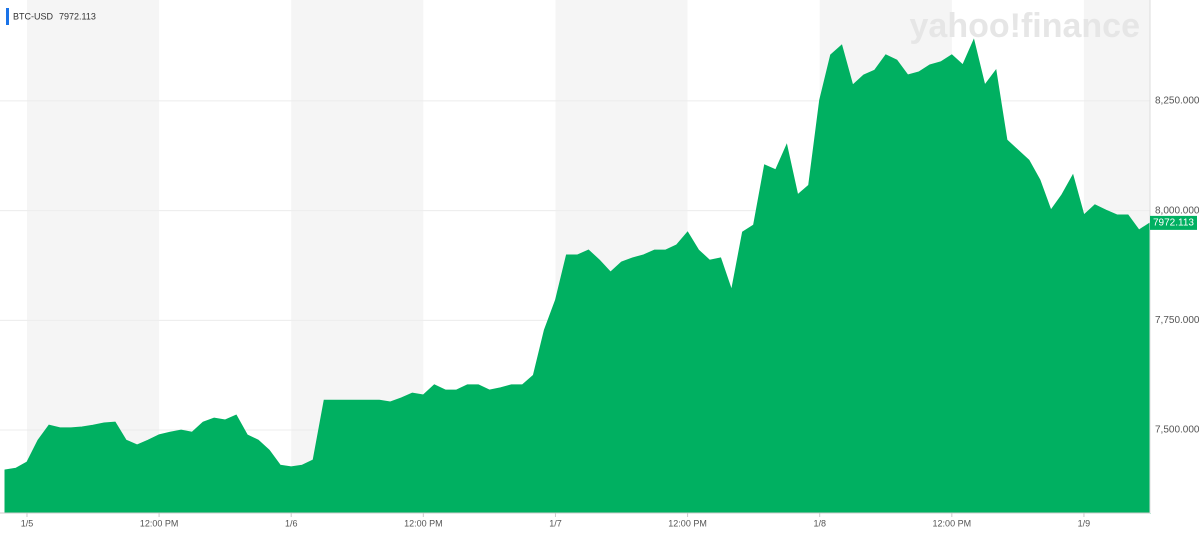 The width and height of the screenshot is (1200, 536). What do you see at coordinates (27, 523) in the screenshot?
I see `x-tick-label: 1/5` at bounding box center [27, 523].